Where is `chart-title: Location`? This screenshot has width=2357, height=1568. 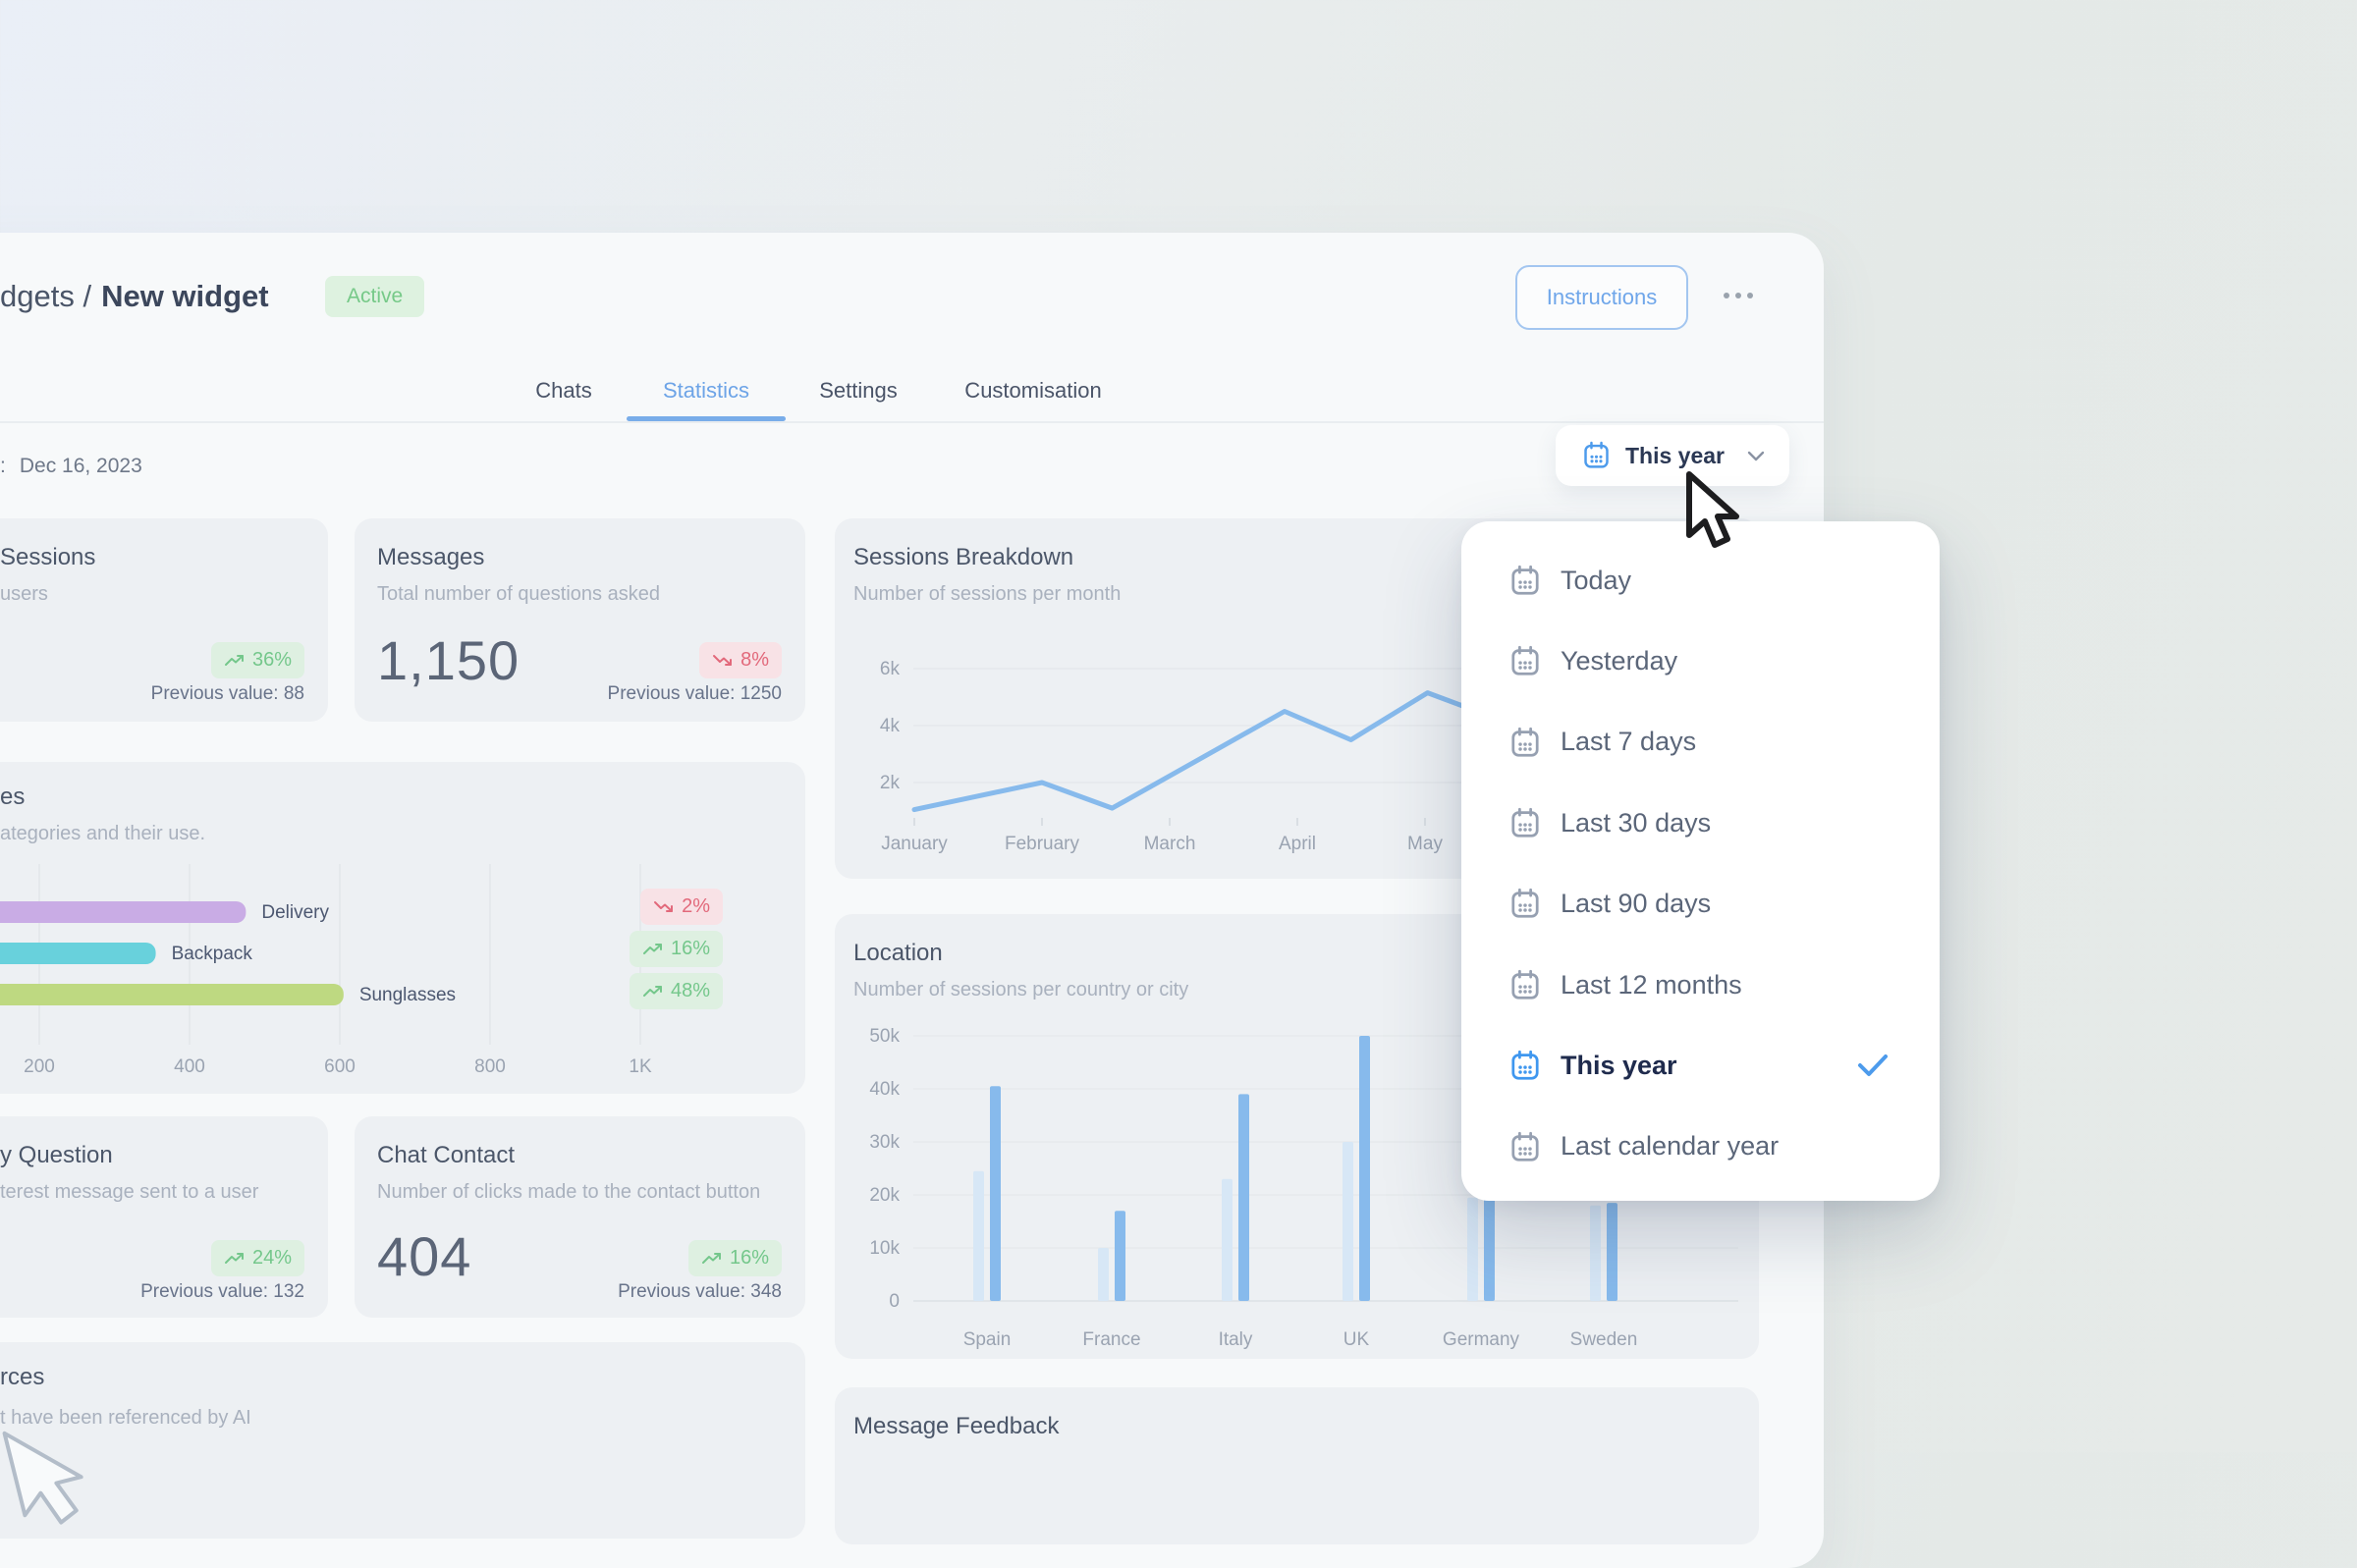 chart-title: Location is located at coordinates (898, 953).